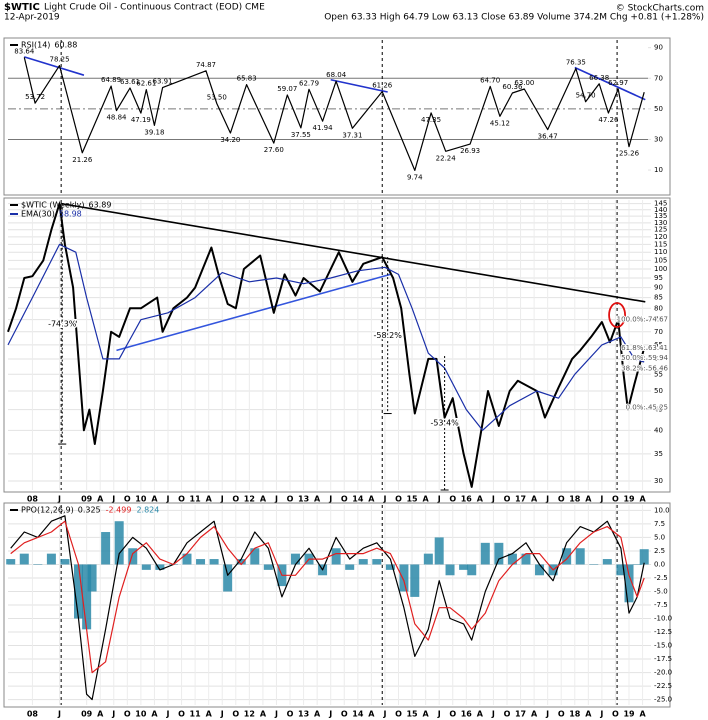 This screenshot has height=720, width=708. Describe the element at coordinates (660, 9) in the screenshot. I see `credit: © StockCharts.com` at that location.